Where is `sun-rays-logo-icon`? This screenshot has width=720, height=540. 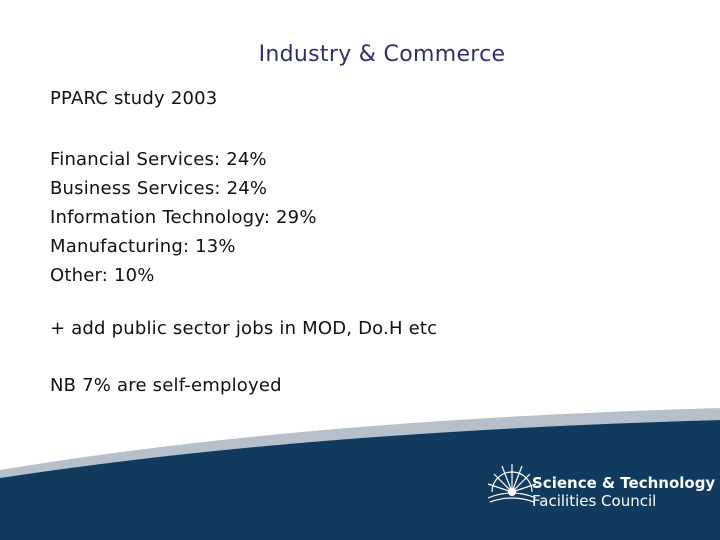
sun-rays-logo-icon is located at coordinates (512, 483).